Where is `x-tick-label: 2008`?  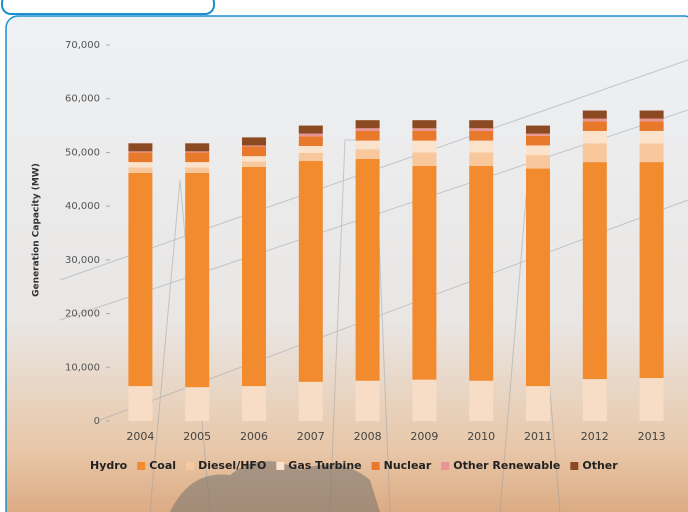
x-tick-label: 2008 is located at coordinates (368, 436).